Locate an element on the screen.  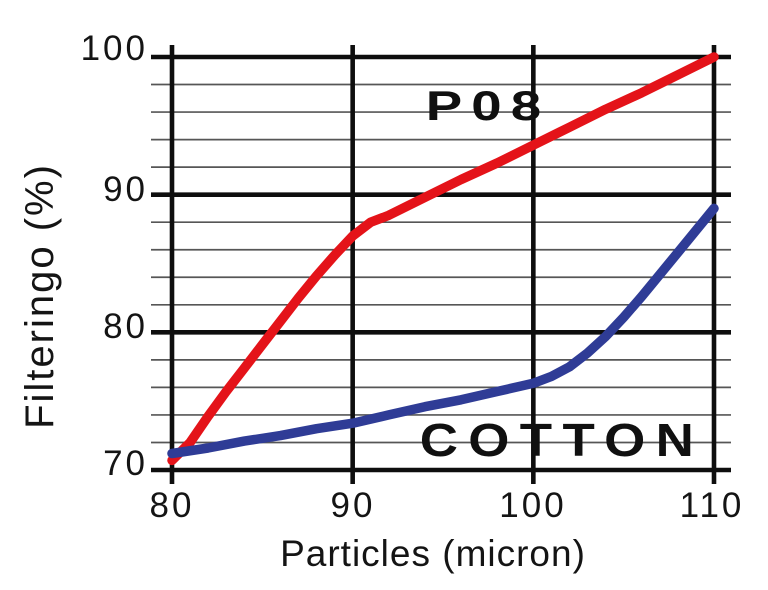
series-label-p08: P08 is located at coordinates (483, 106).